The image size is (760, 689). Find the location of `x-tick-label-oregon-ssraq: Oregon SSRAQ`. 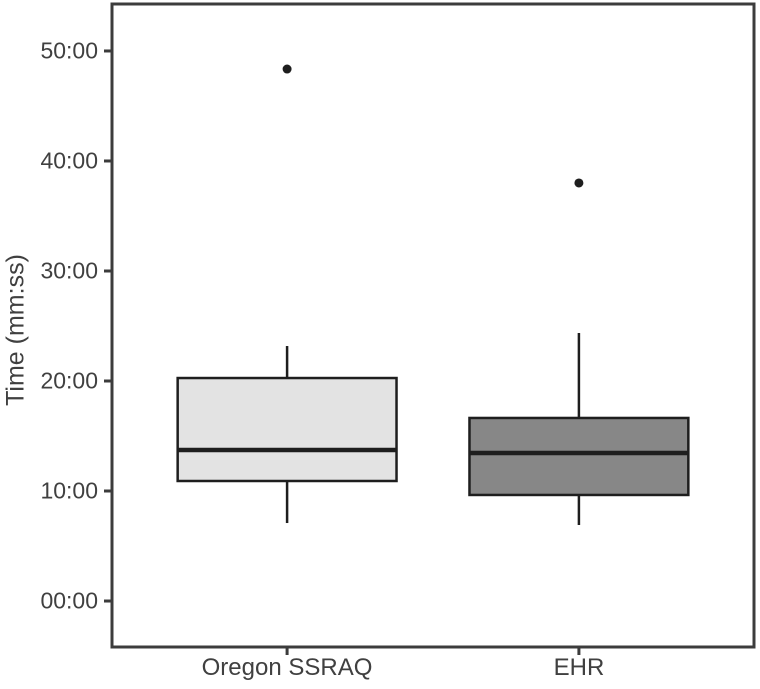

x-tick-label-oregon-ssraq: Oregon SSRAQ is located at coordinates (287, 667).